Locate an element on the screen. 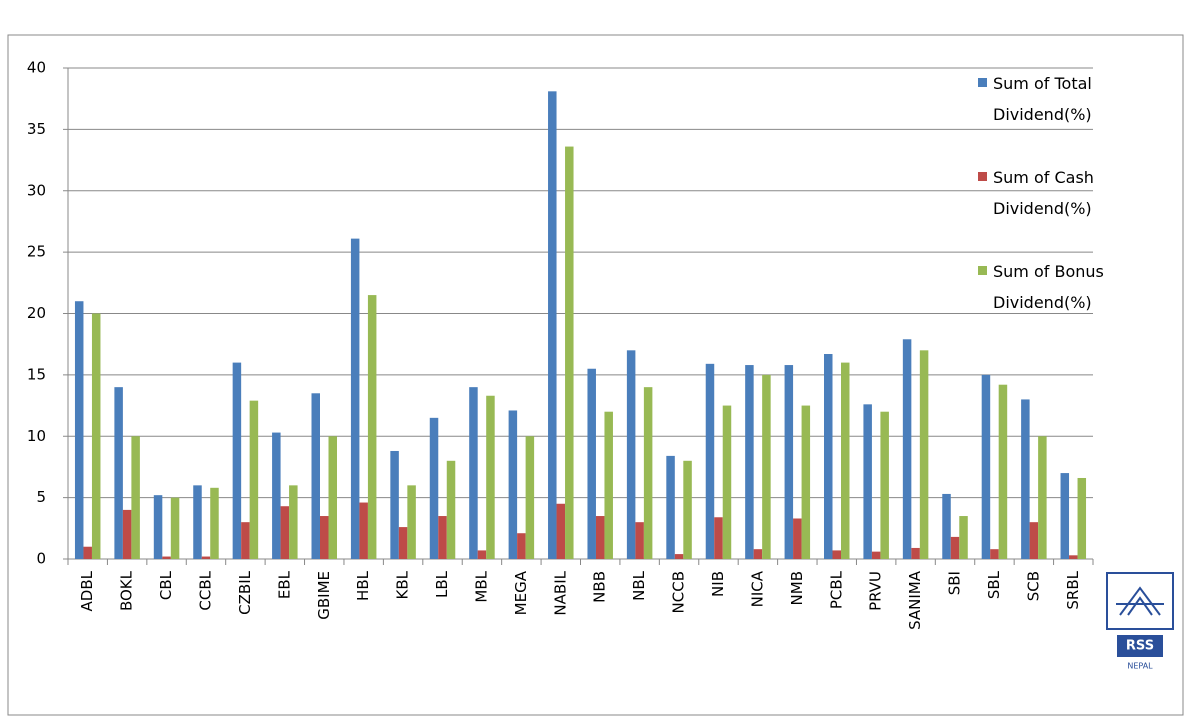  legend-label: Sum of Cash Dividend(%) is located at coordinates (1043, 193).